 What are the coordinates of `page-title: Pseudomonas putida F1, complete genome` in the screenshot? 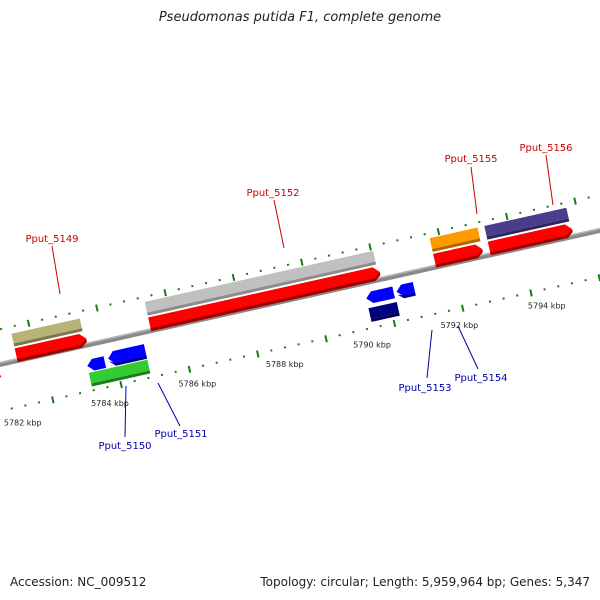 It's located at (300, 17).